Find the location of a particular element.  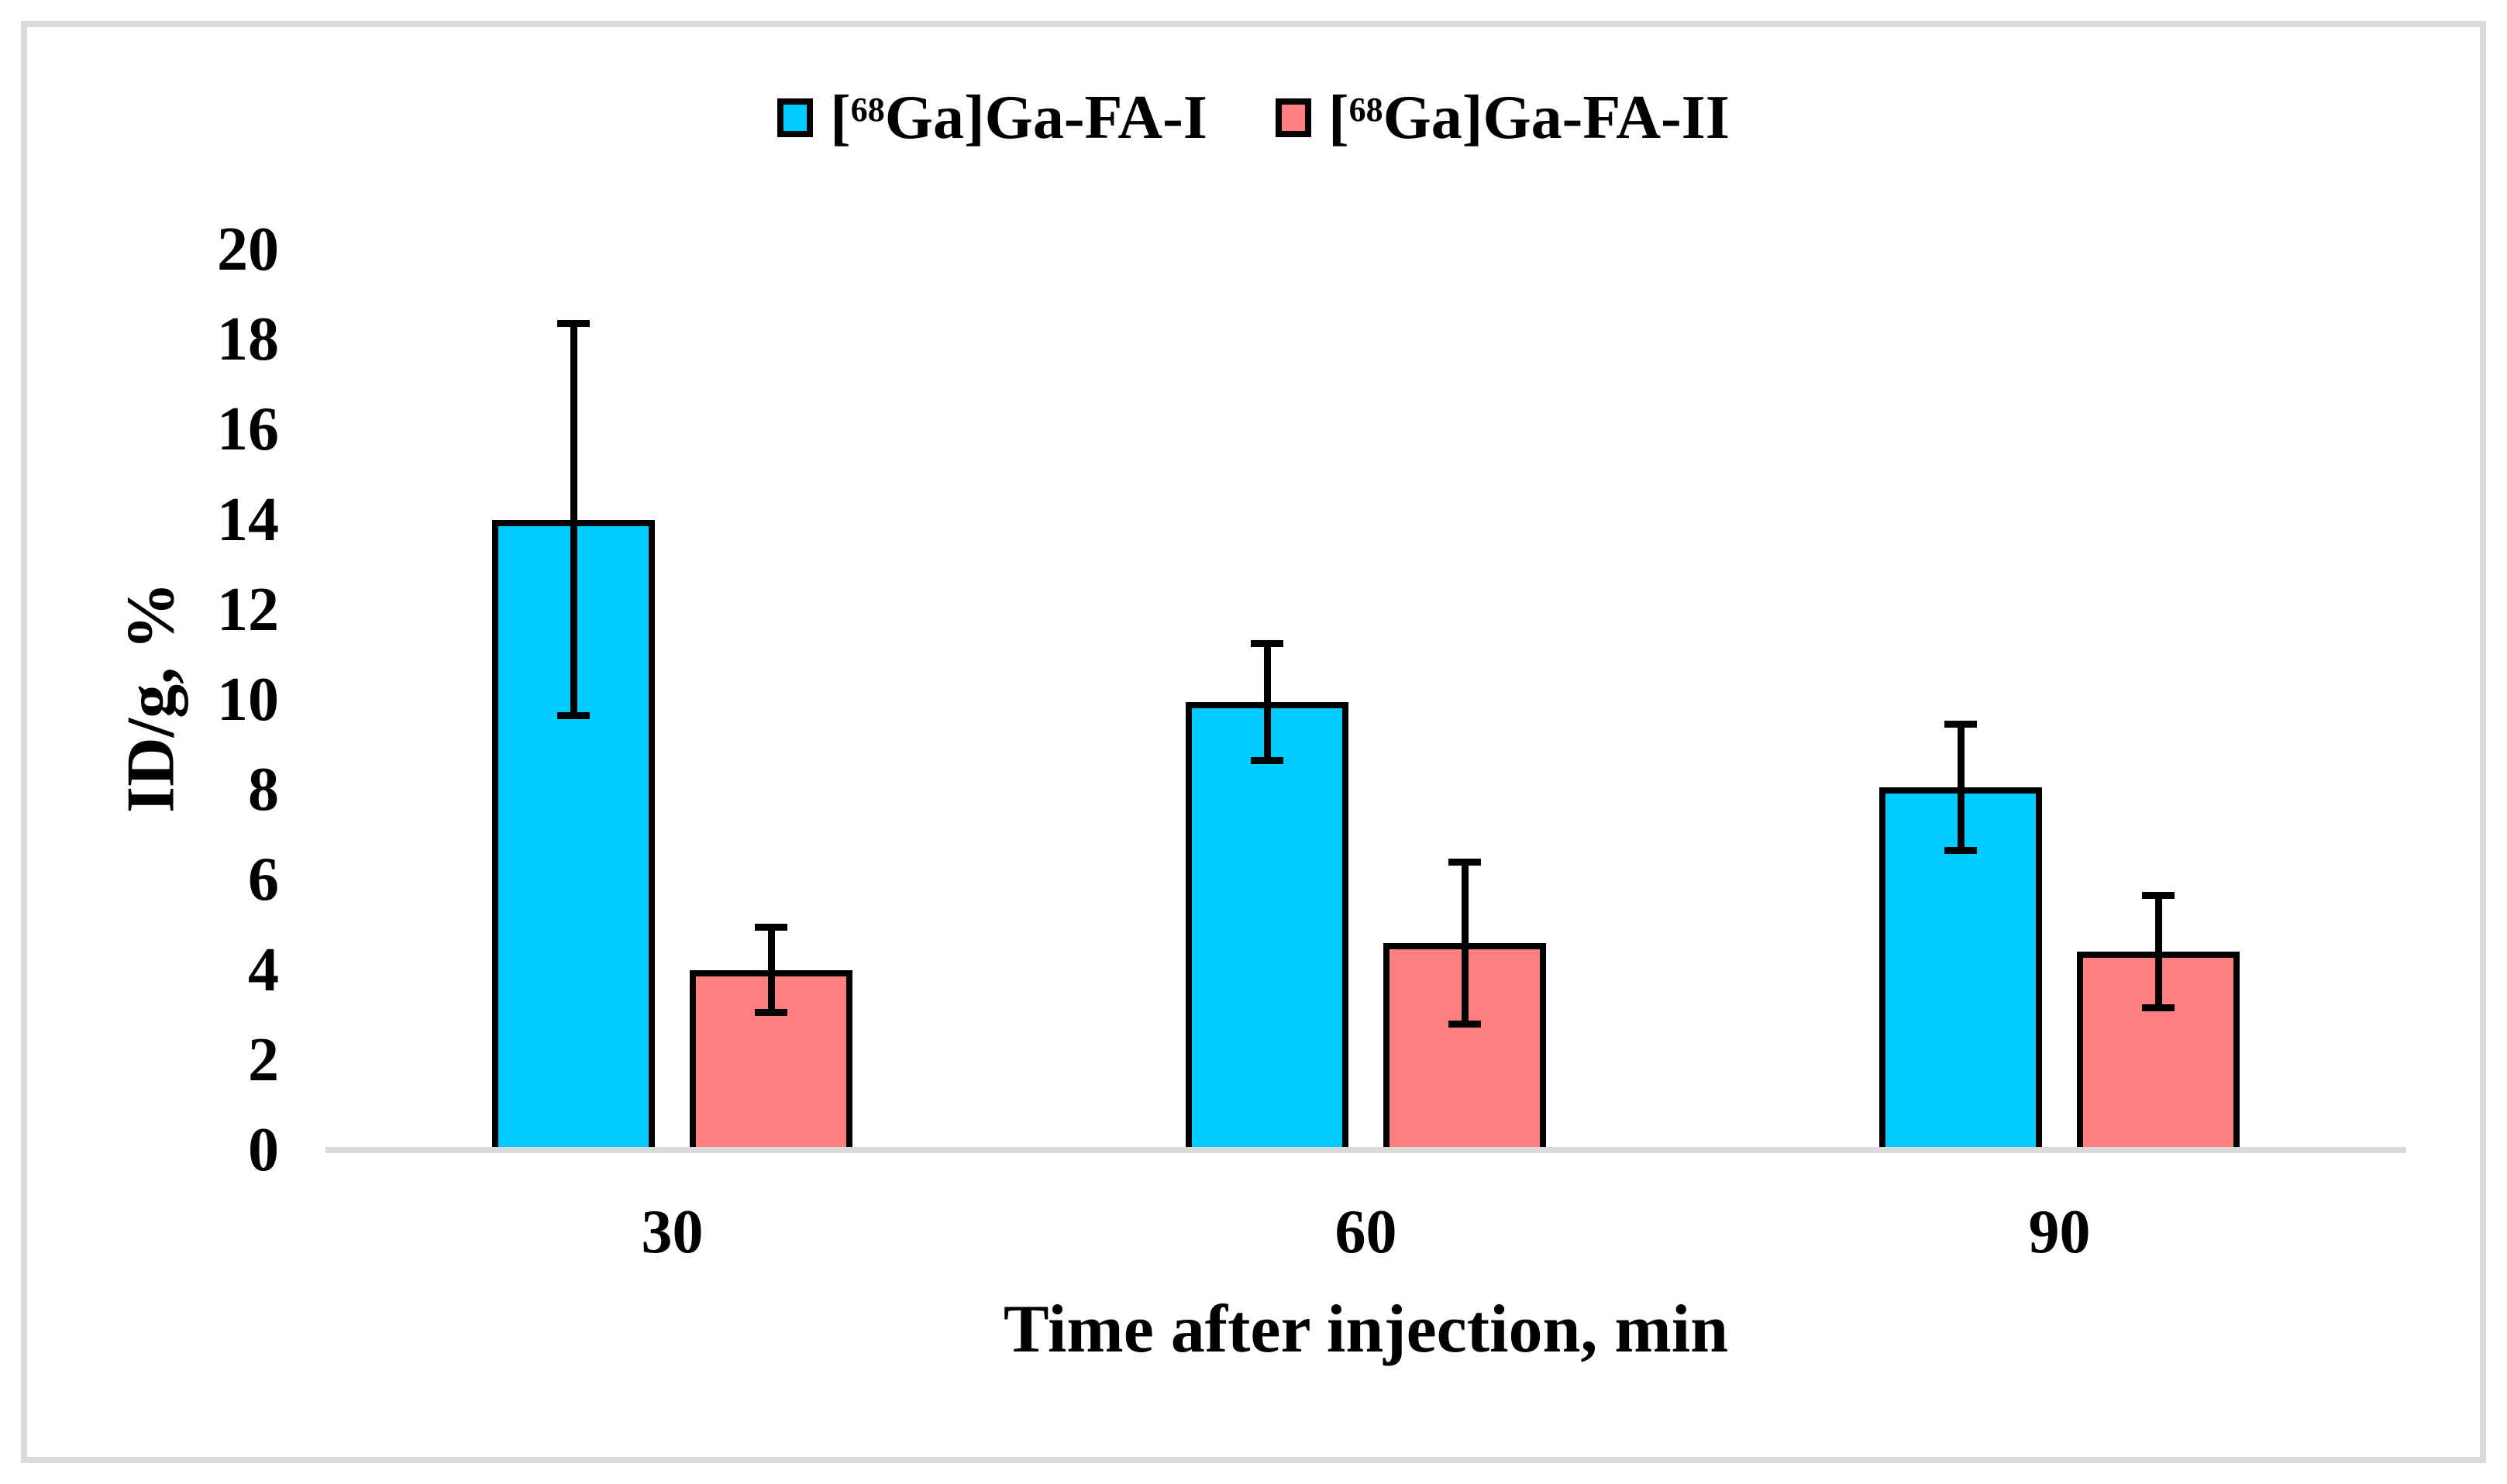

y-tick-label: 20 is located at coordinates (248, 249).